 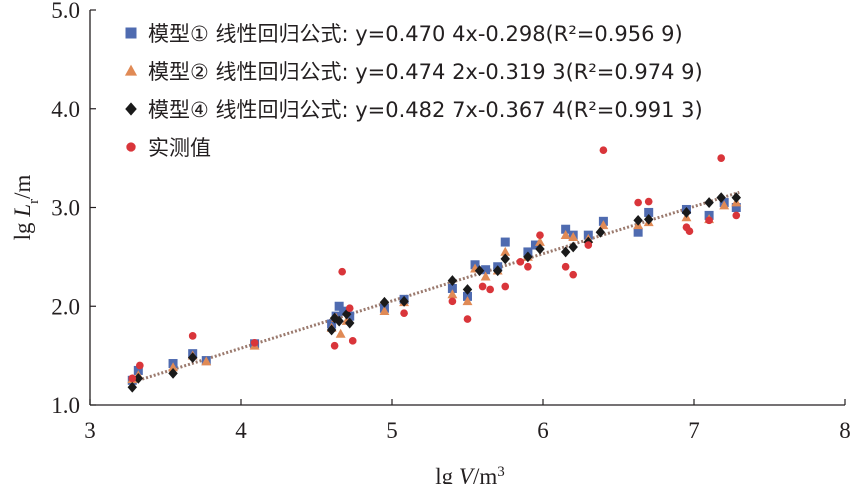 What do you see at coordinates (543, 430) in the screenshot?
I see `x-tick-label: 6` at bounding box center [543, 430].